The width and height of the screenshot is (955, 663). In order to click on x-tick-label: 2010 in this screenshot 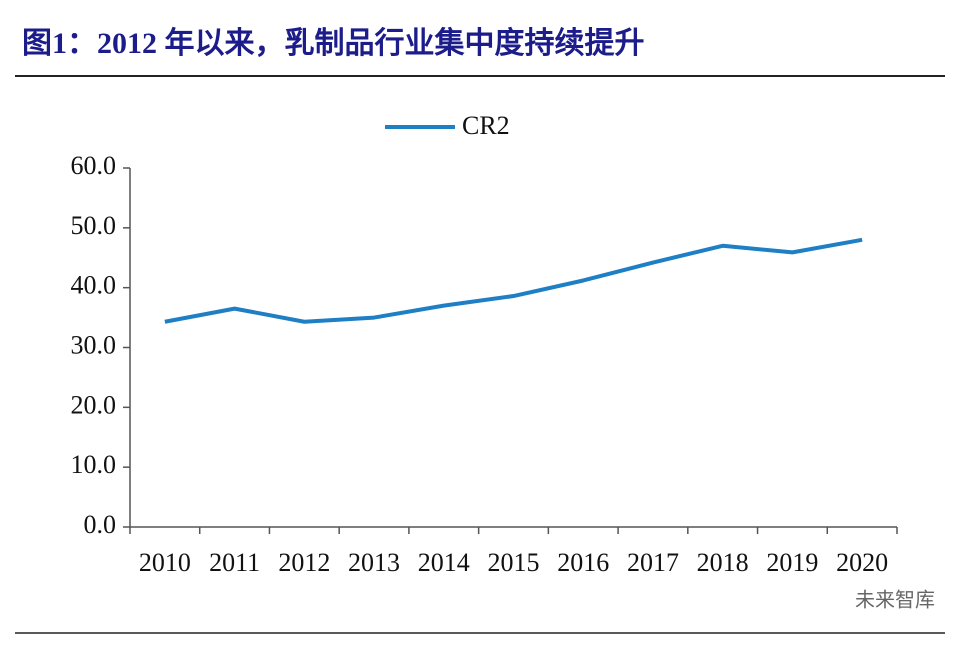, I will do `click(165, 562)`.